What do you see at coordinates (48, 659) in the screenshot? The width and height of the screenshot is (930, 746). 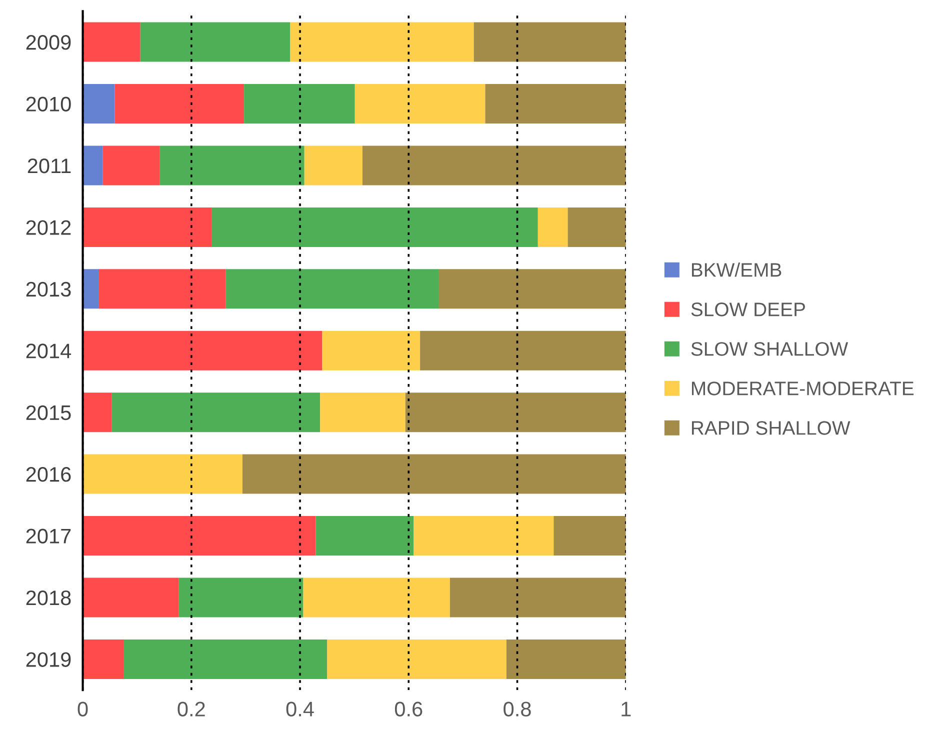 I see `y-tick-label: 2019` at bounding box center [48, 659].